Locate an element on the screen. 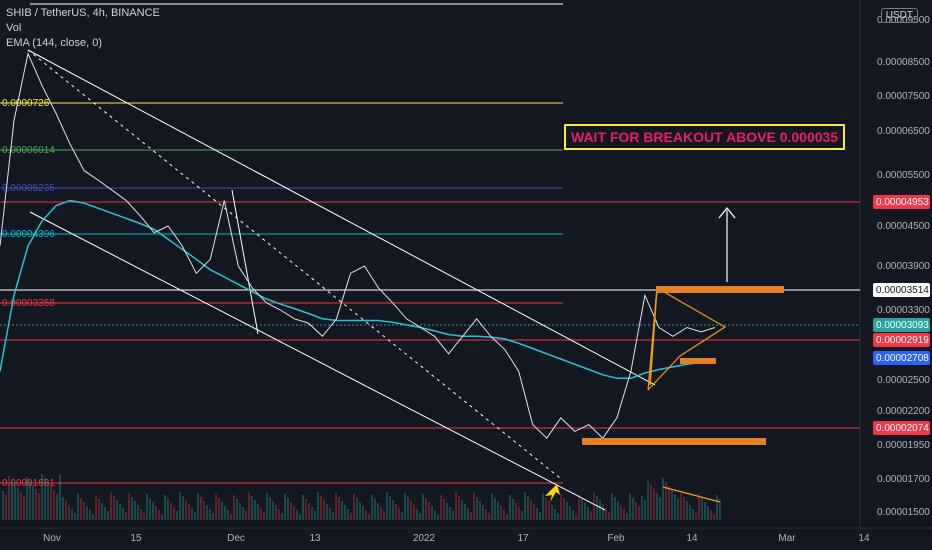  y-tick-label: 0.00008500 is located at coordinates (903, 62).